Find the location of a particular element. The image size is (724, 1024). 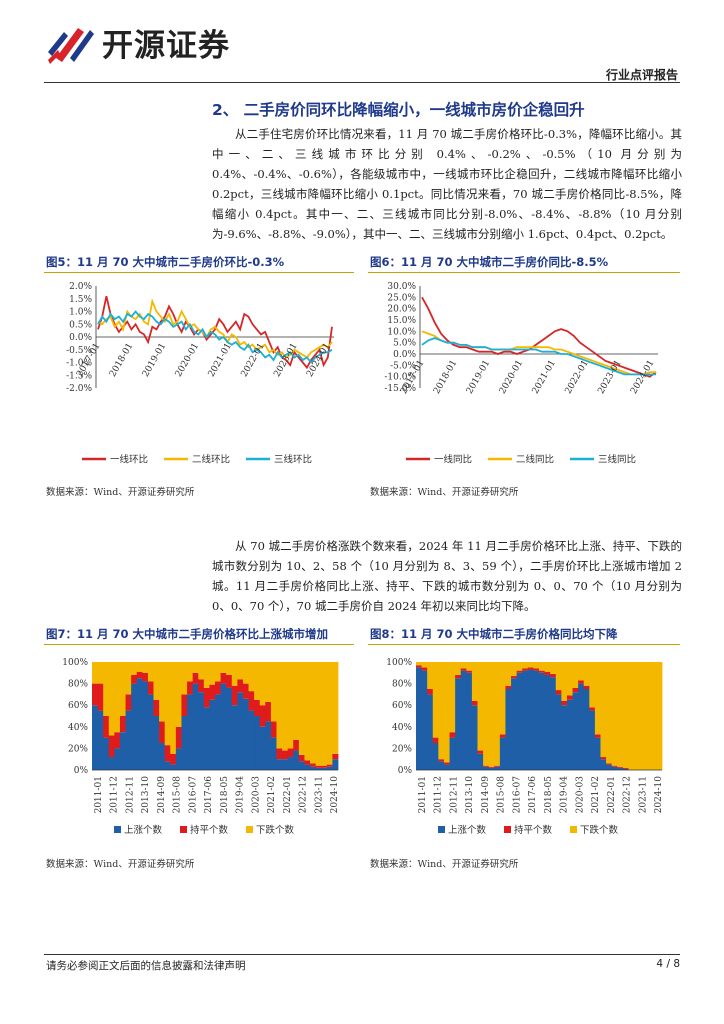

fig6-source: 数据来源：Wind、开源证券研究所 is located at coordinates (444, 492).